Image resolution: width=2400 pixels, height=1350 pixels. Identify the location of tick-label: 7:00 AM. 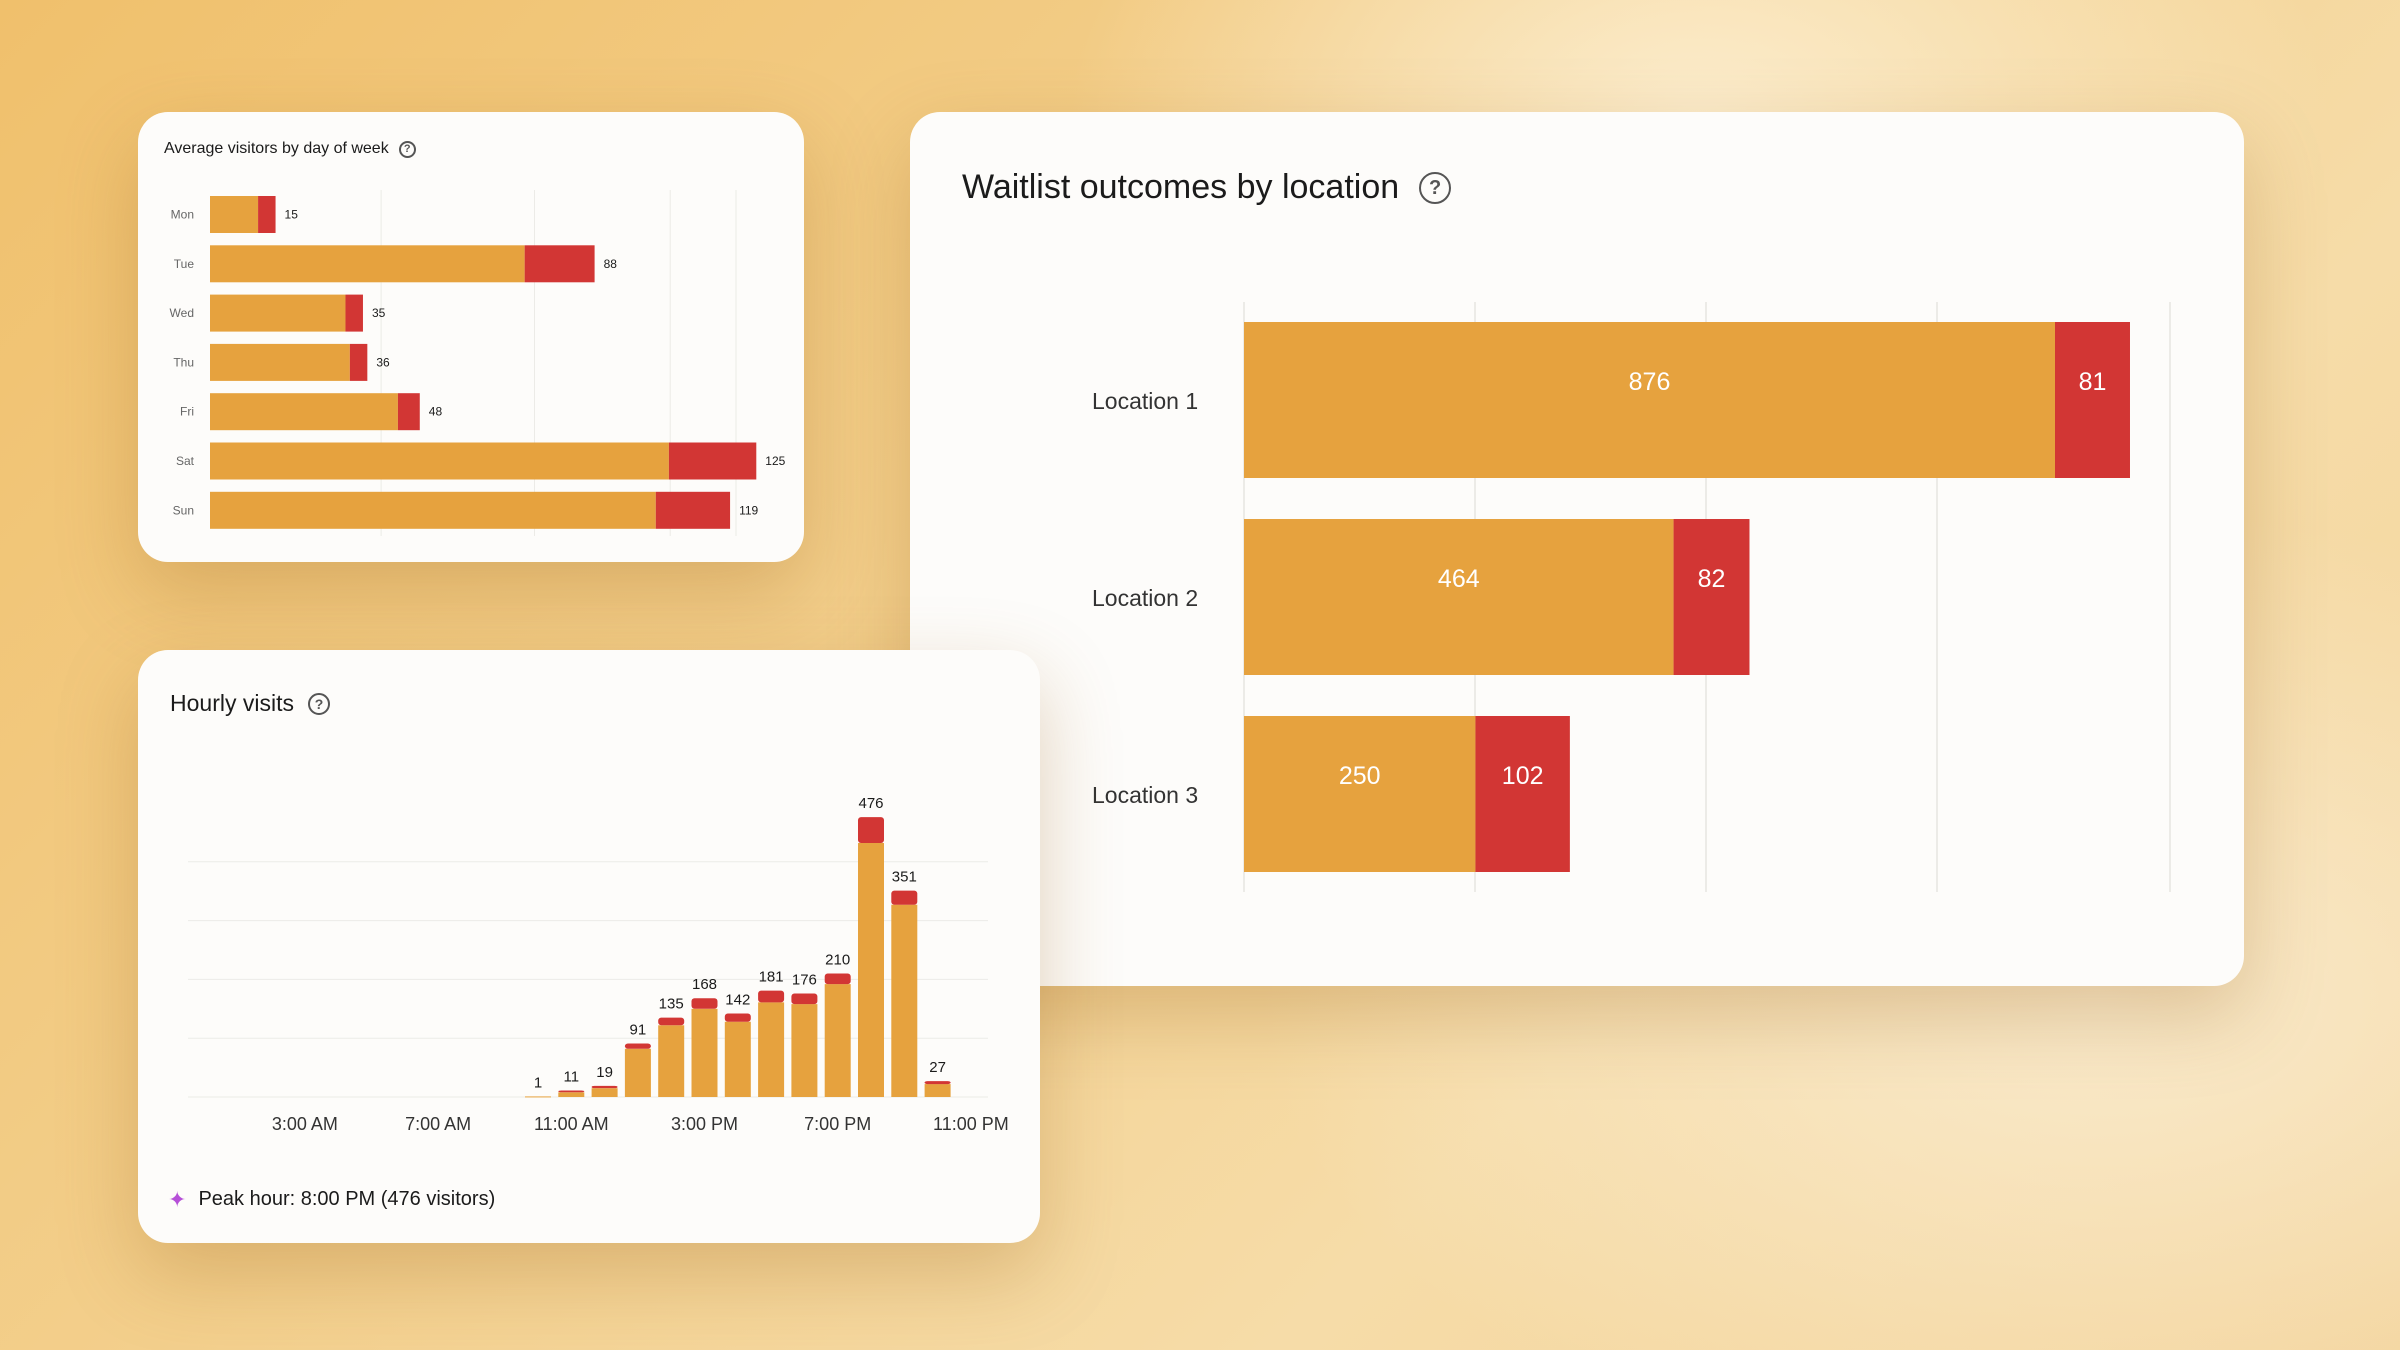
(438, 1124).